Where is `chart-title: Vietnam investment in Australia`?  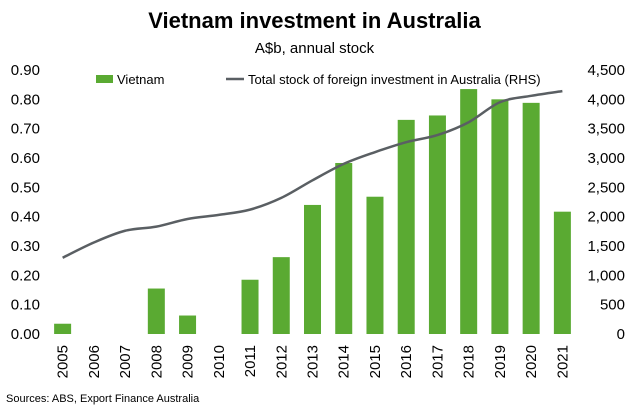
chart-title: Vietnam investment in Australia is located at coordinates (314, 20).